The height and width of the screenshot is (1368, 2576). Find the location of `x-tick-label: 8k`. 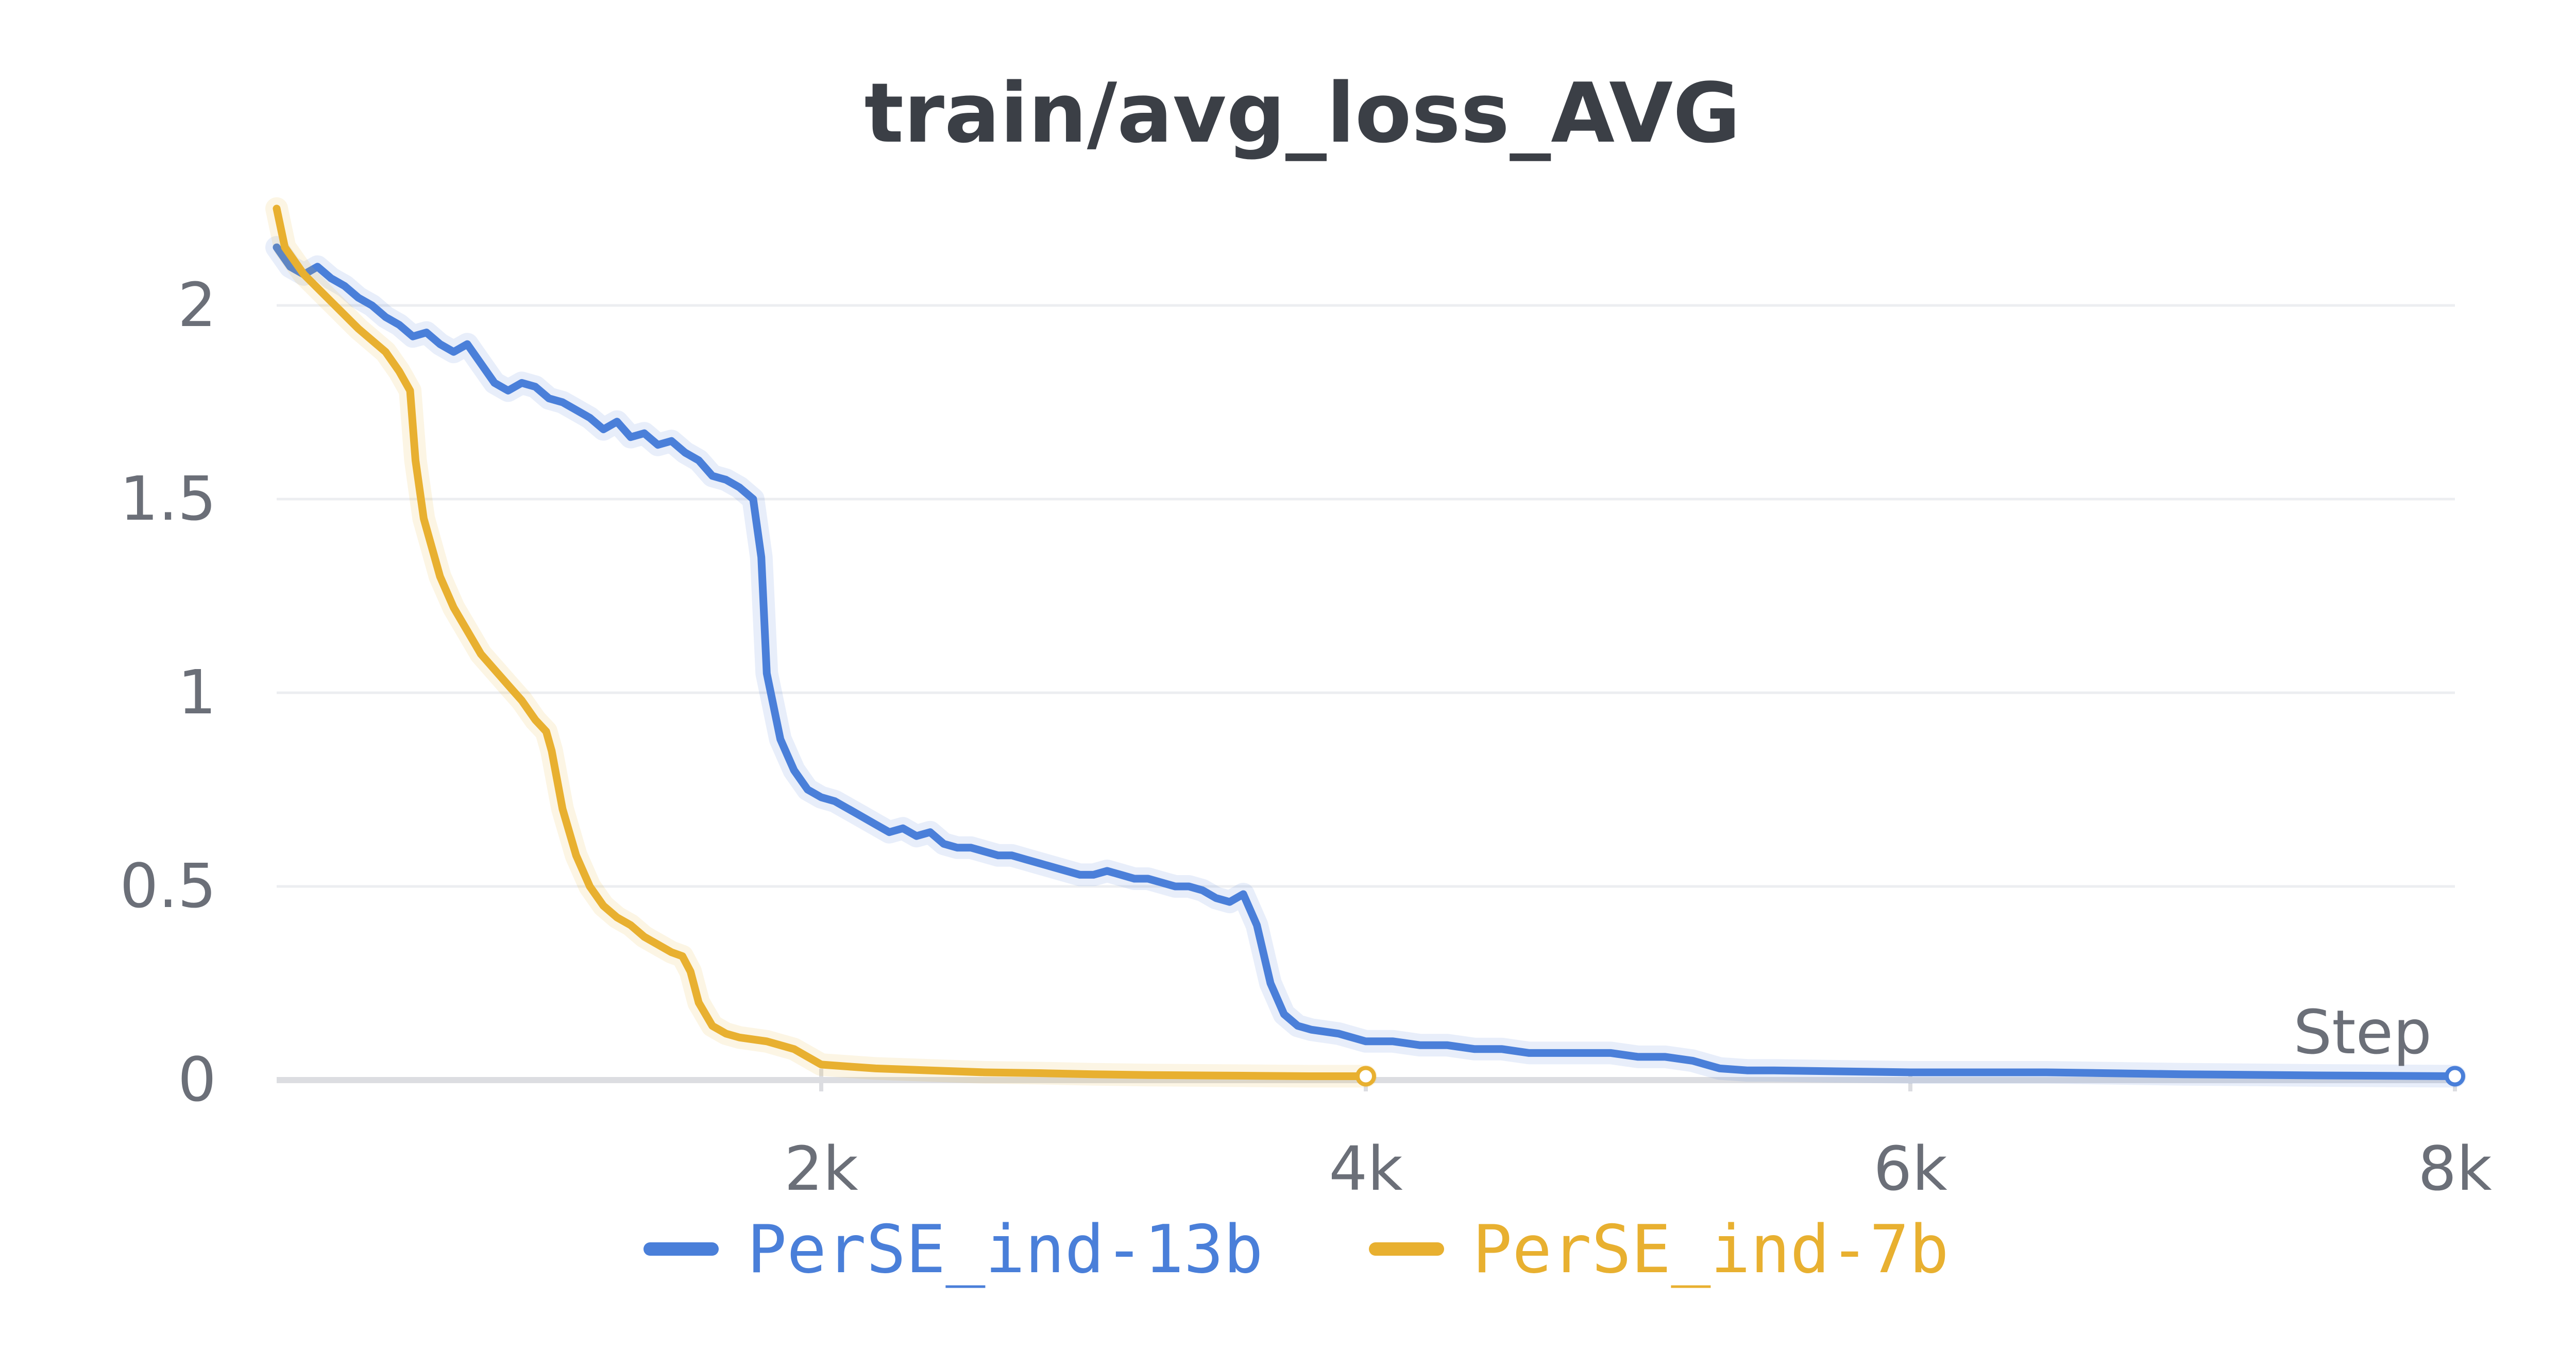

x-tick-label: 8k is located at coordinates (2455, 1168).